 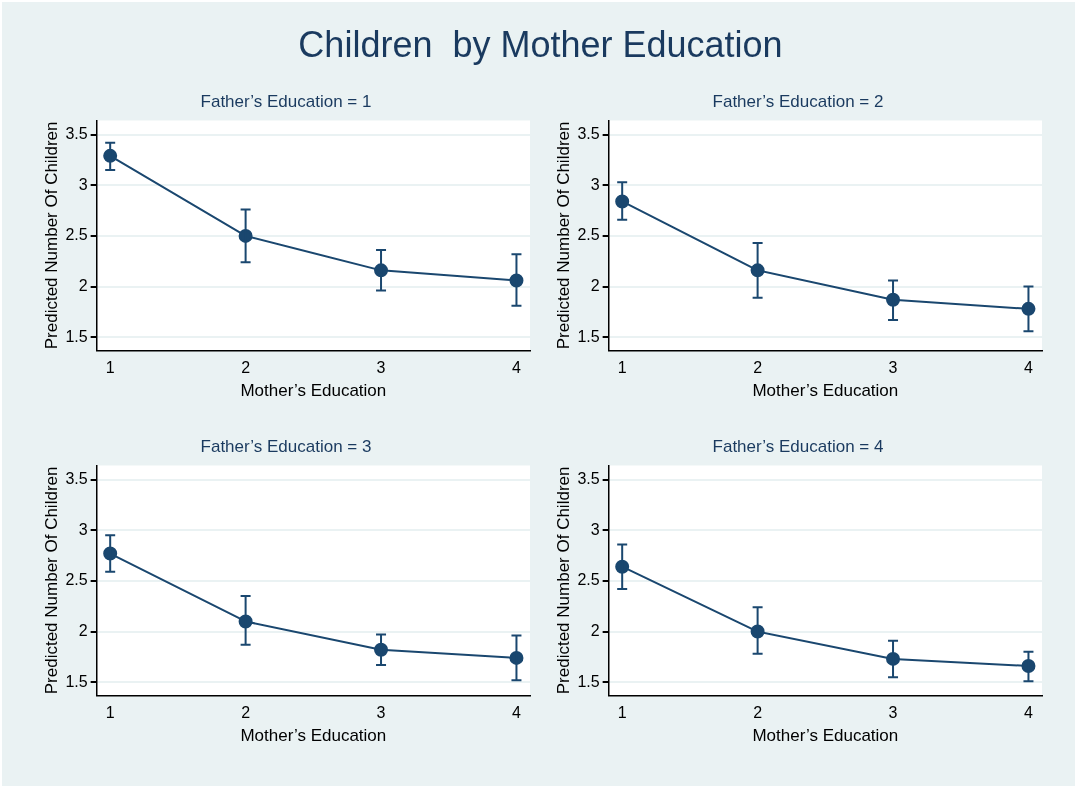 What do you see at coordinates (286, 101) in the screenshot?
I see `chart-subtitle: Father’s Education = 1` at bounding box center [286, 101].